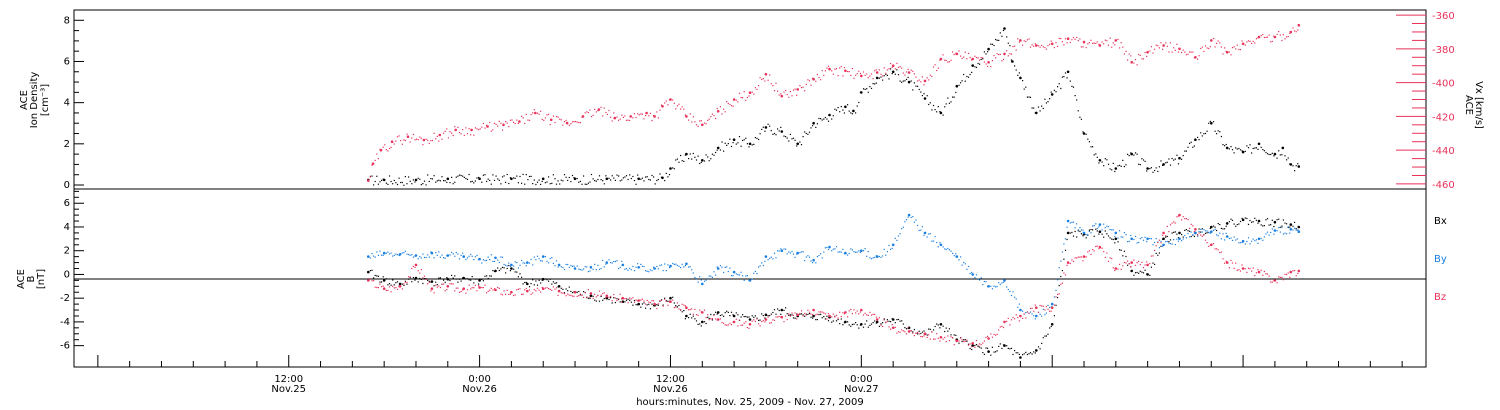 The height and width of the screenshot is (410, 1500). I want to click on velocity-tick-label: -360, so click(1443, 16).